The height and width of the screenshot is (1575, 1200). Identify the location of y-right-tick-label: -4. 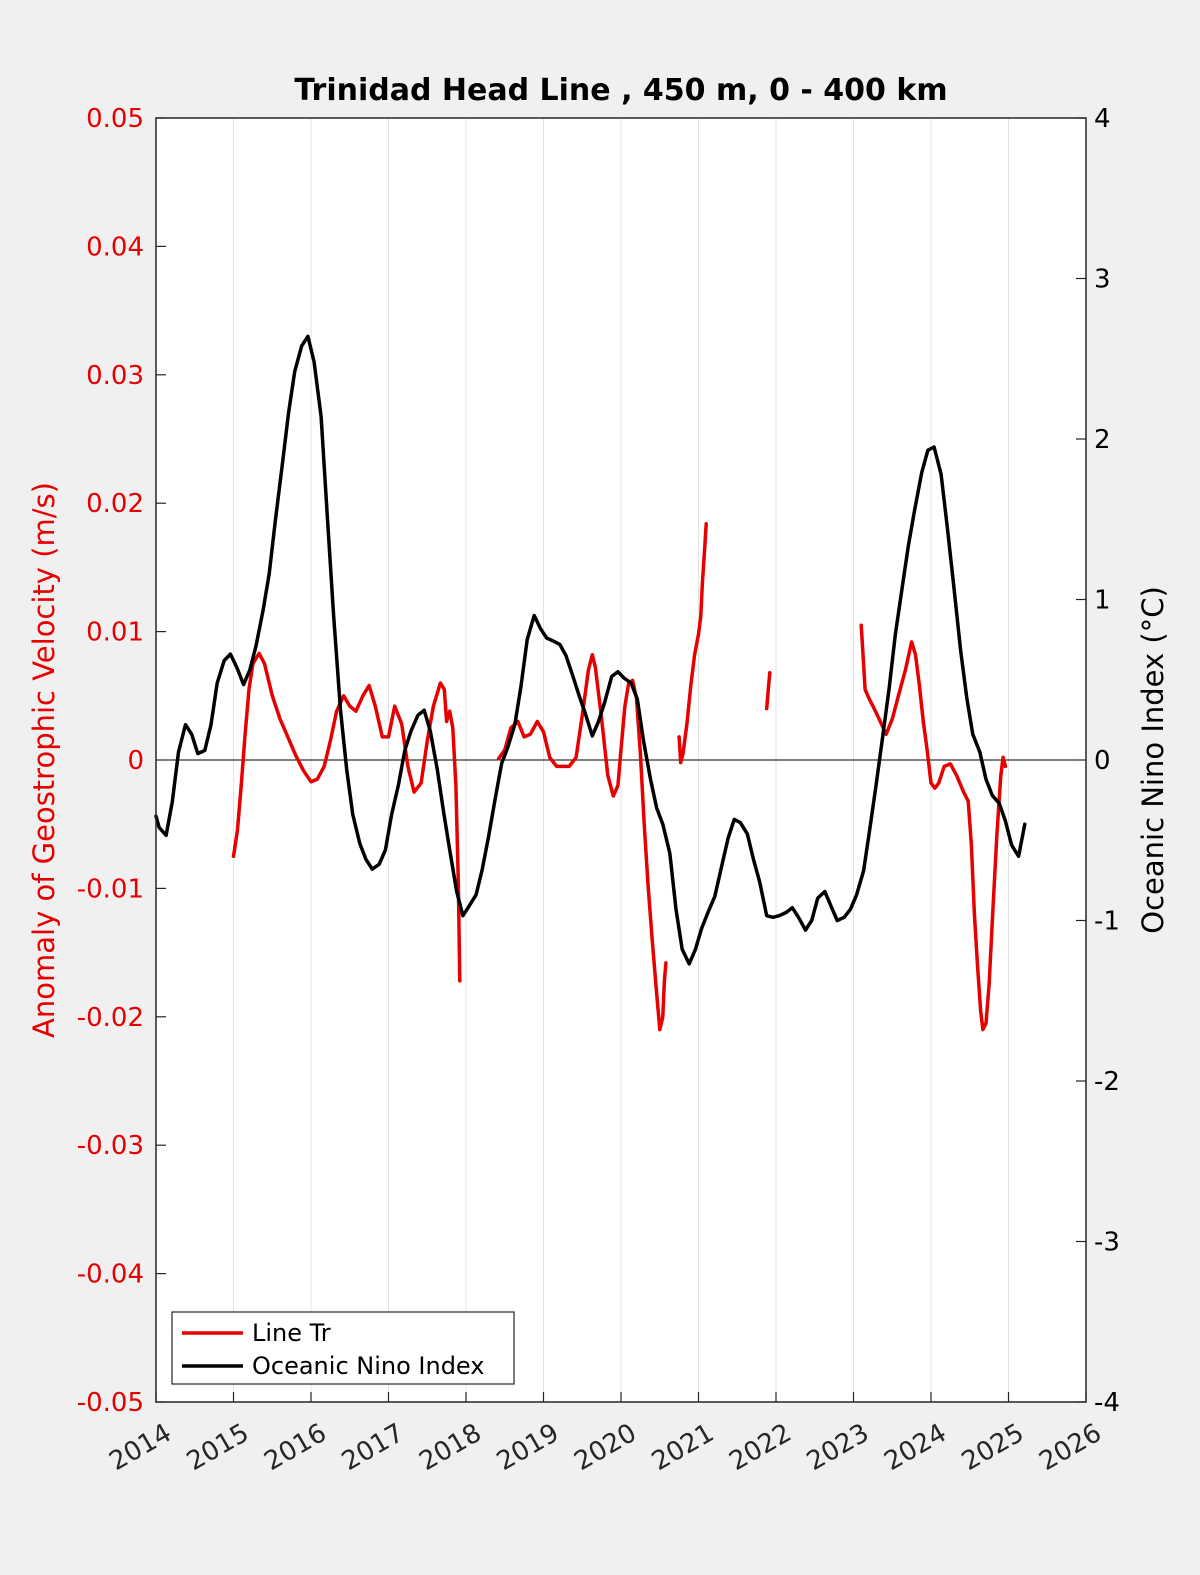
(1107, 1403).